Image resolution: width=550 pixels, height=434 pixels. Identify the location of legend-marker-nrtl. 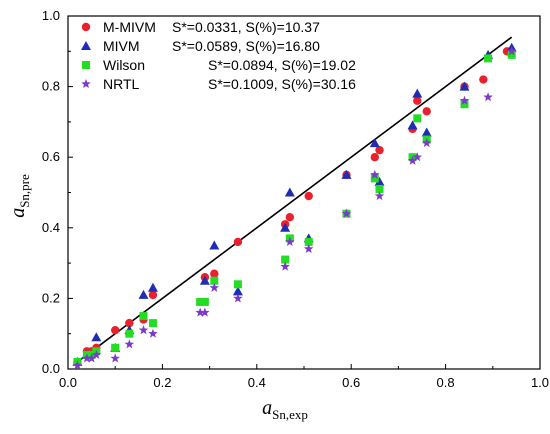
(86, 84).